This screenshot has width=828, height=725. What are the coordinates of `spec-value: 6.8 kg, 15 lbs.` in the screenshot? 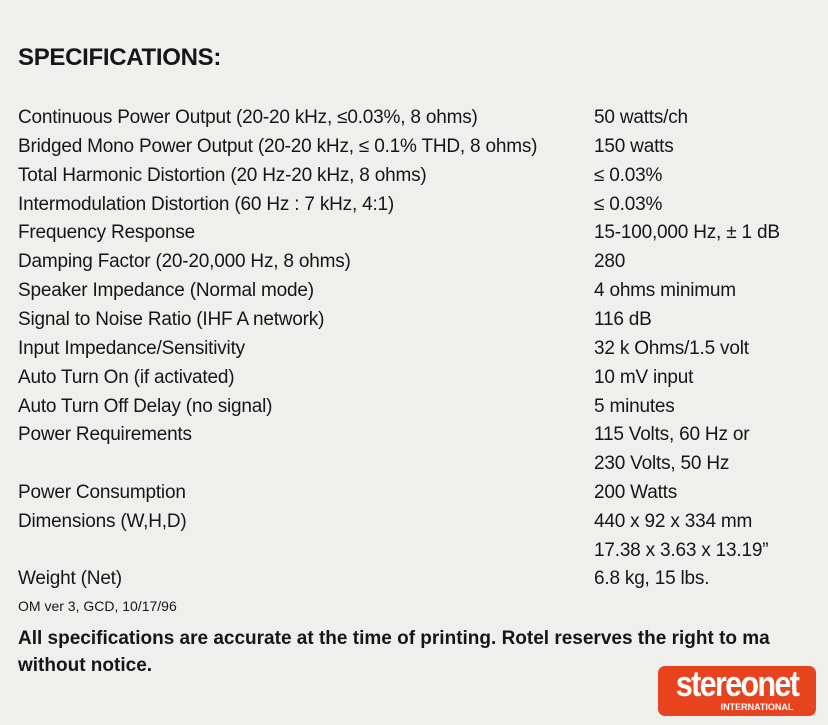 It's located at (652, 578).